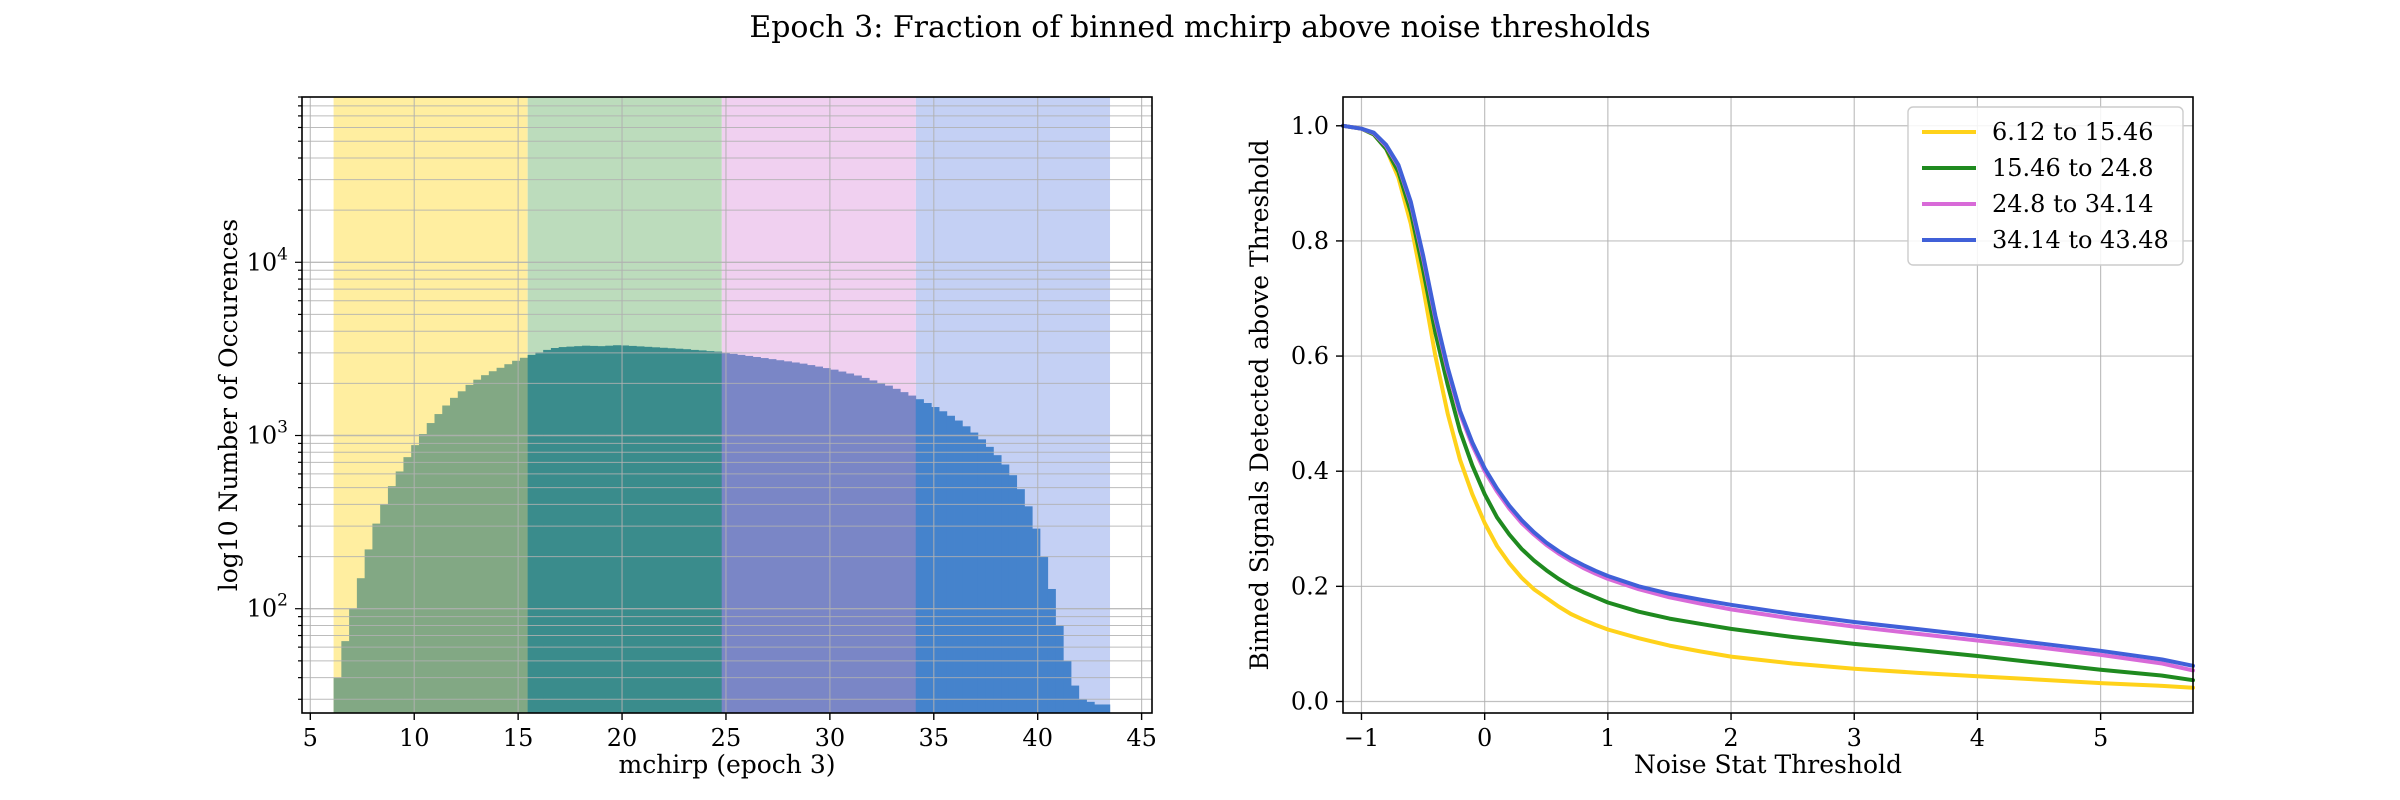  What do you see at coordinates (1141, 738) in the screenshot?
I see `histogram-x-tick-label: 45` at bounding box center [1141, 738].